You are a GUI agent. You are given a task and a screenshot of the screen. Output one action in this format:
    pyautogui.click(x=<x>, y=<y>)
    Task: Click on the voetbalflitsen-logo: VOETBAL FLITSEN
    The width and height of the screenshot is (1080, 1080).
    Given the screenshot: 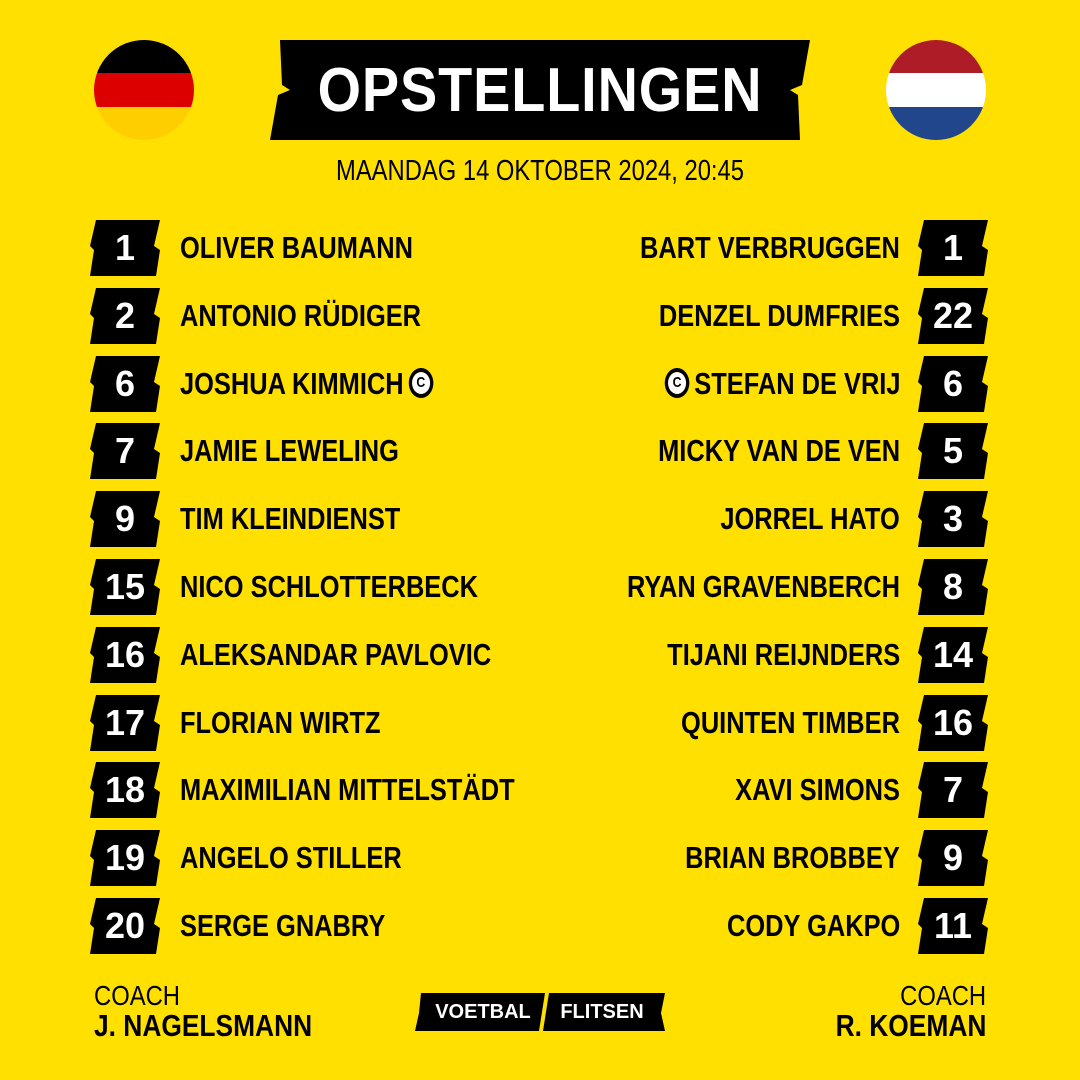 What is the action you would take?
    pyautogui.click(x=540, y=1012)
    